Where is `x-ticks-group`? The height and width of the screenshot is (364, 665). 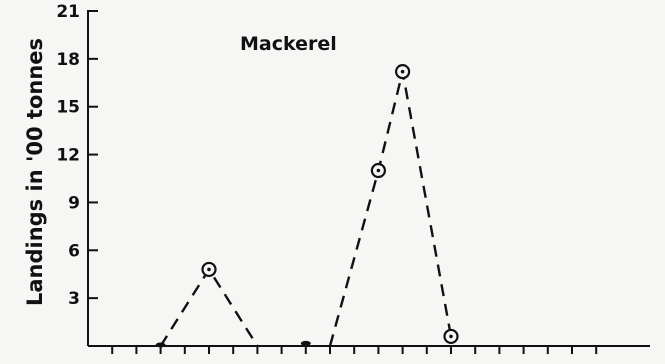
x-ticks-group is located at coordinates (354, 350).